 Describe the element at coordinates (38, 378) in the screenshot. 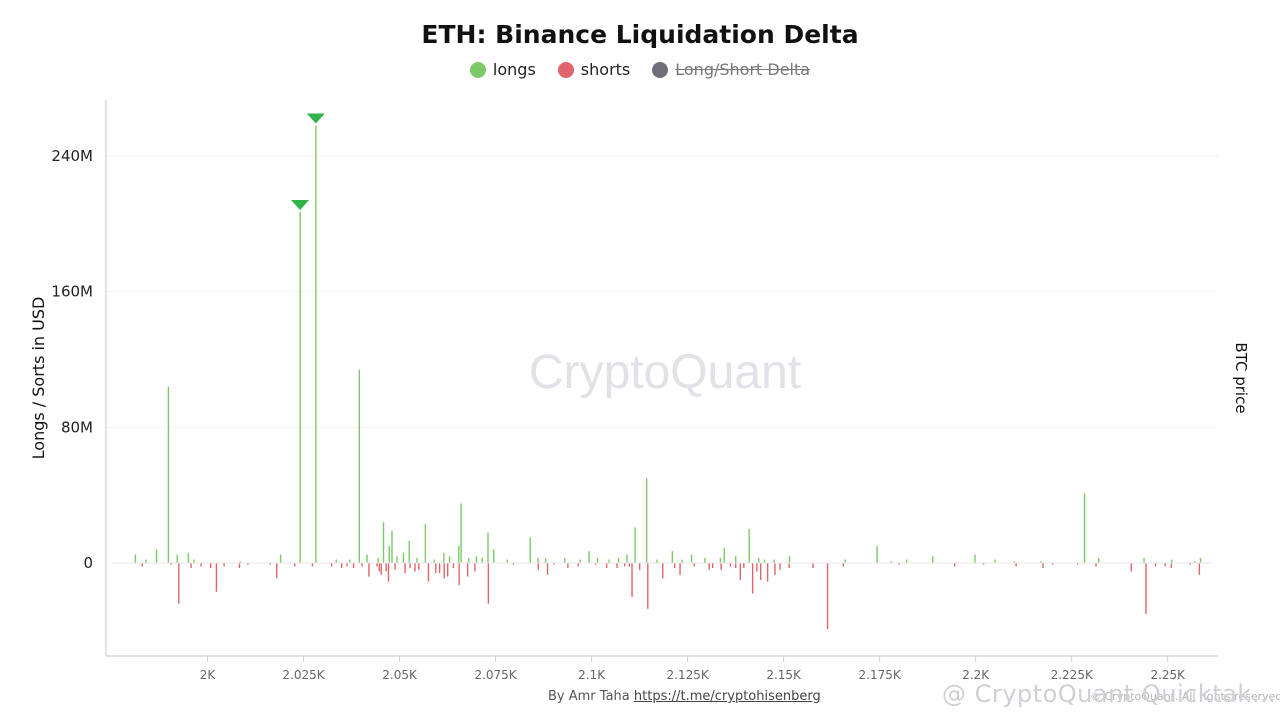

I see `y-axis-label: Longs / Sorts in USD` at that location.